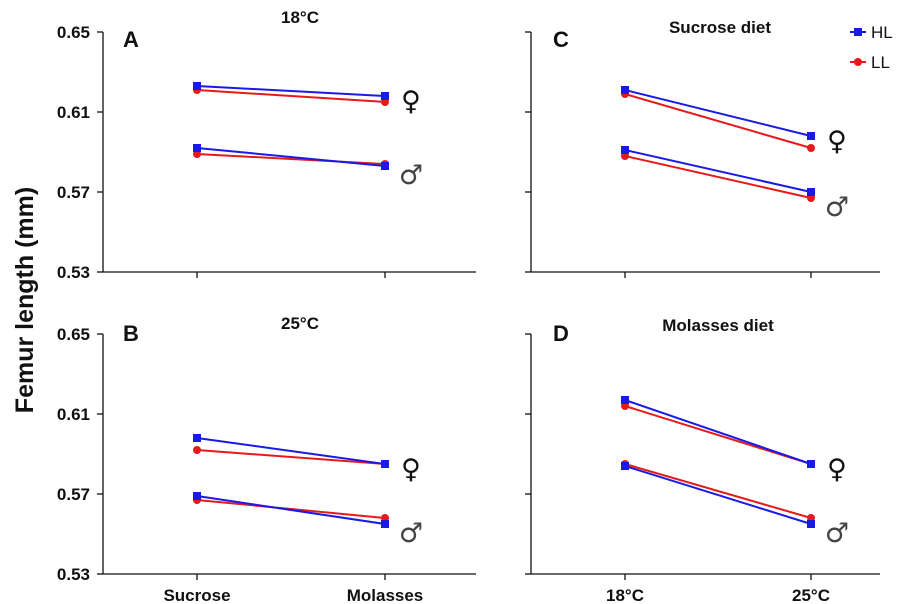 Image resolution: width=899 pixels, height=604 pixels. I want to click on x-tick-label: 25°C, so click(811, 595).